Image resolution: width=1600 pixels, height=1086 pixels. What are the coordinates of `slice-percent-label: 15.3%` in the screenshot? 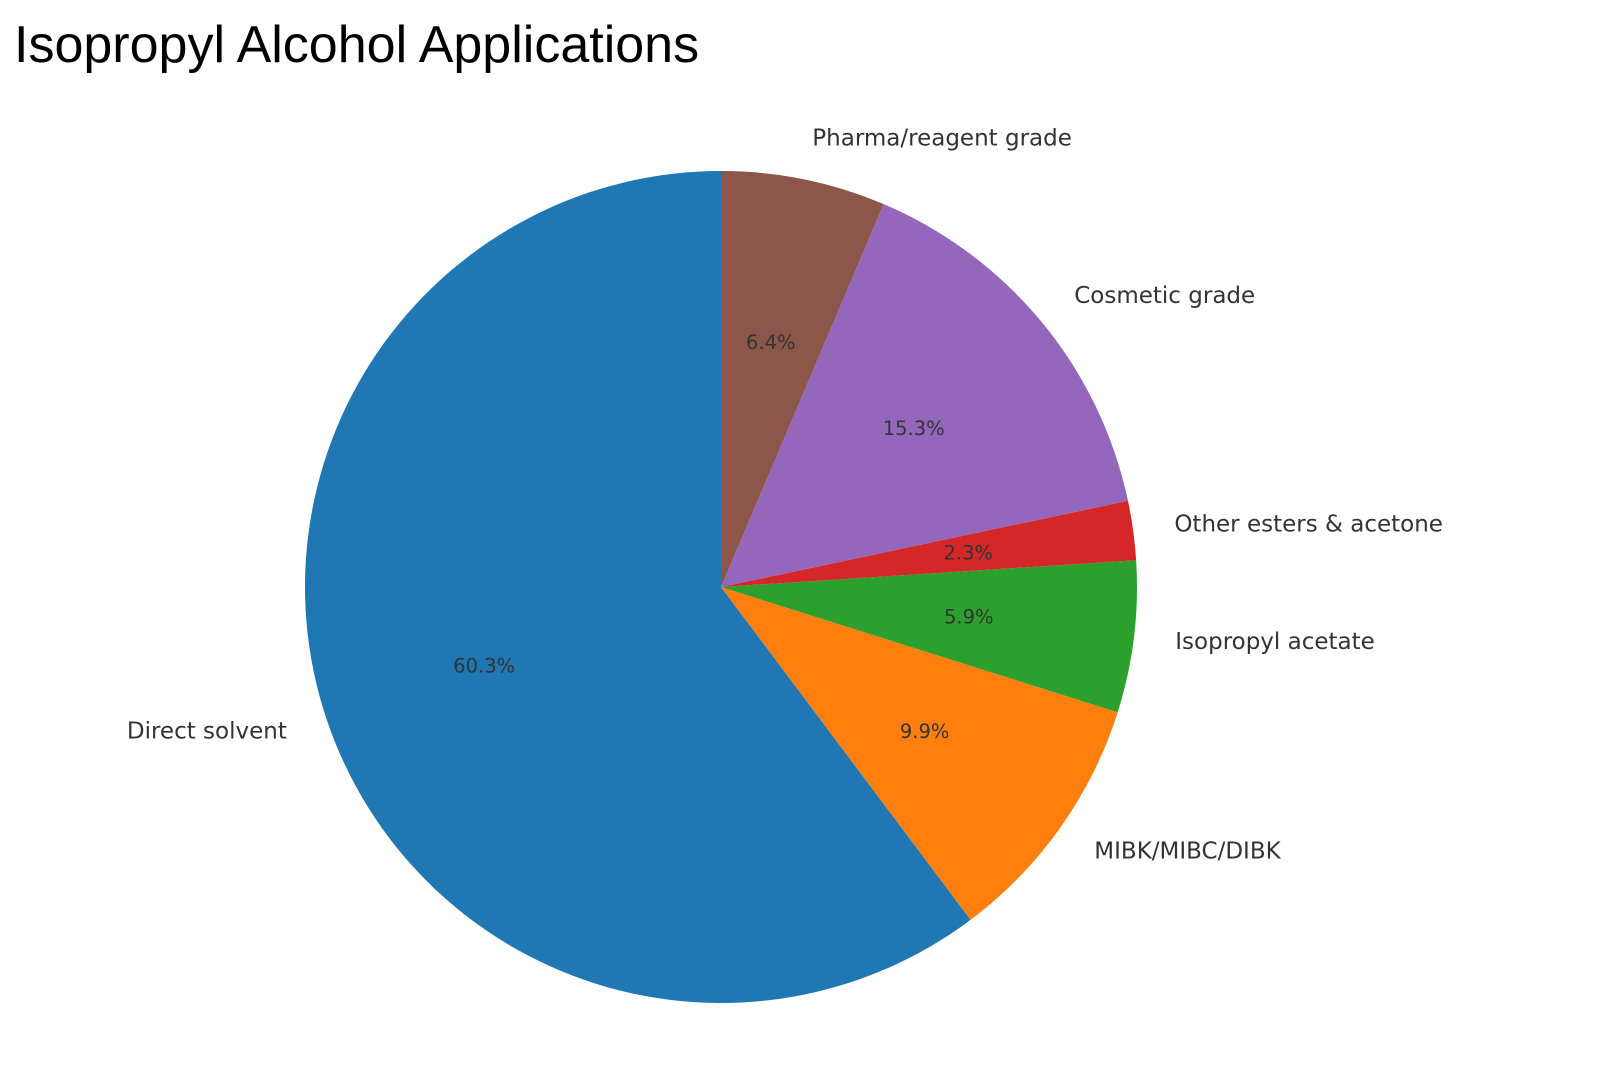 It's located at (914, 428).